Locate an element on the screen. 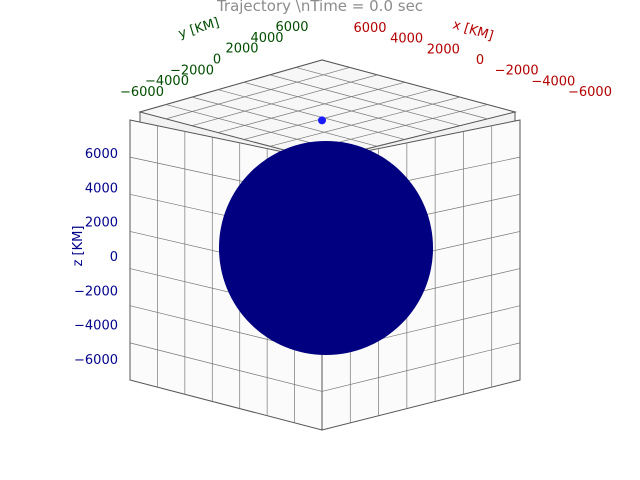 The height and width of the screenshot is (480, 640). x-tick-label: −6000 is located at coordinates (590, 92).